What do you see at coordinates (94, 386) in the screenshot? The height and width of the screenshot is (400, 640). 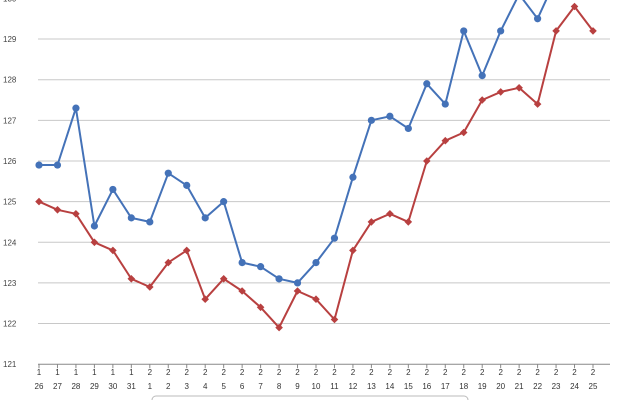 I see `x-tick-label-day: 29` at bounding box center [94, 386].